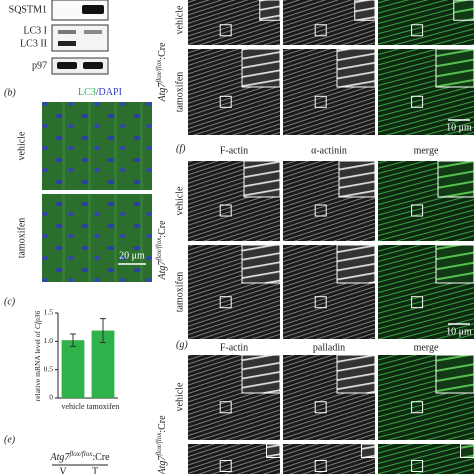 This screenshot has height=474, width=474. I want to click on panel-label: (b), so click(10, 92).